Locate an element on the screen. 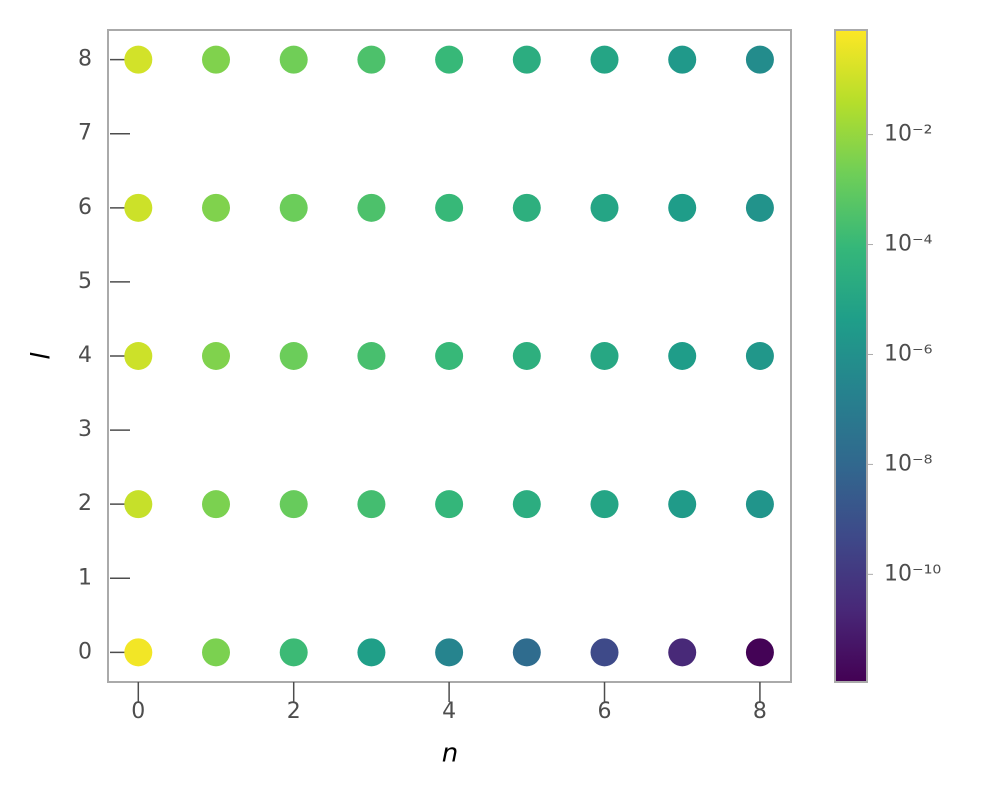 The image size is (1000, 804). x-tick-label: 6 is located at coordinates (605, 711).